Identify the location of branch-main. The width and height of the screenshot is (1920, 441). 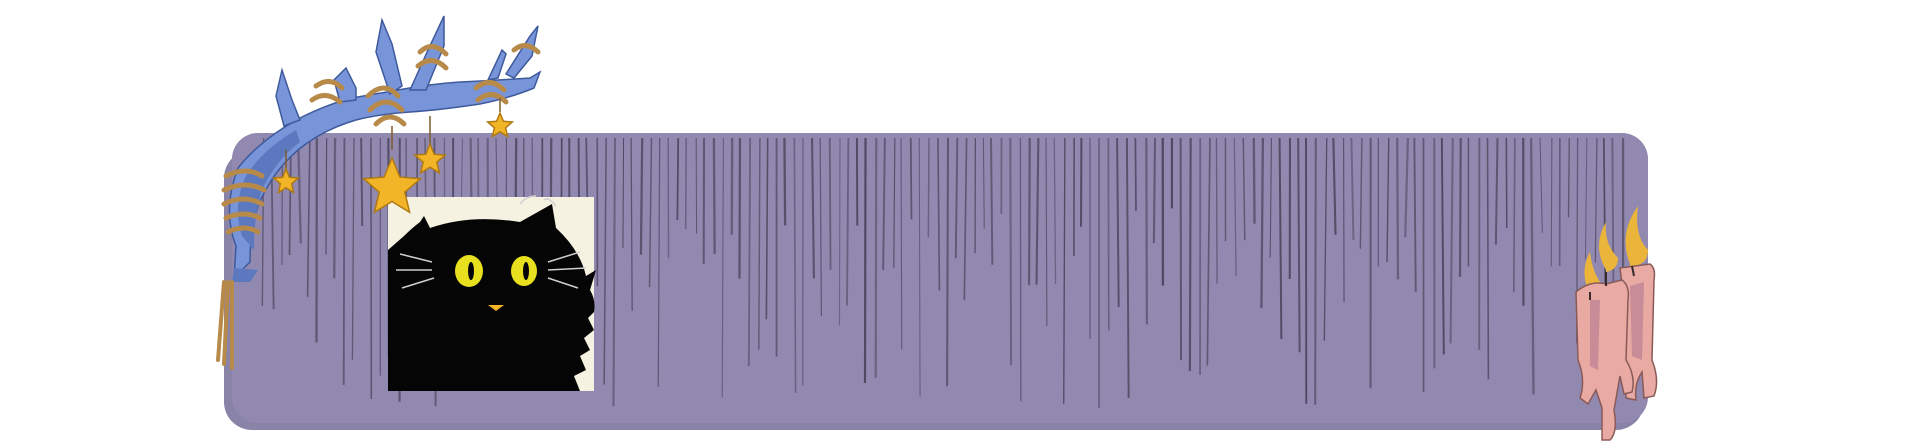
(385, 175).